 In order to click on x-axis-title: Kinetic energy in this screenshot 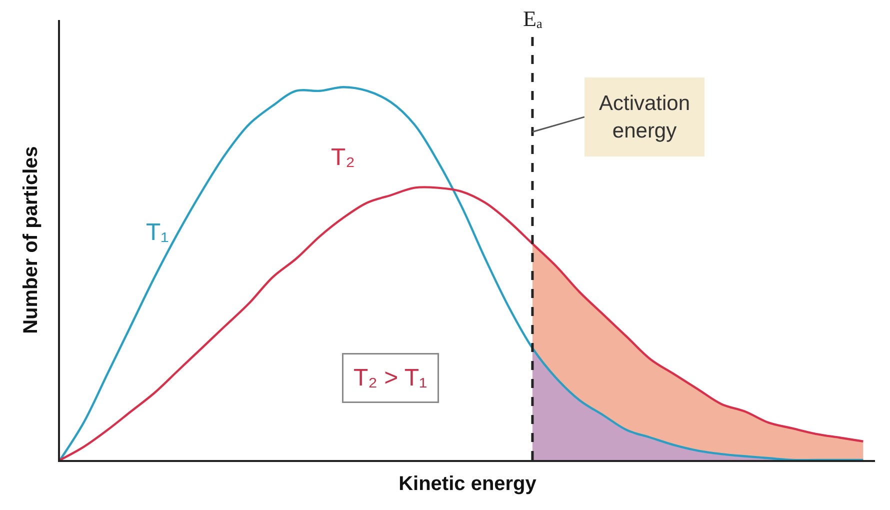, I will do `click(468, 484)`.